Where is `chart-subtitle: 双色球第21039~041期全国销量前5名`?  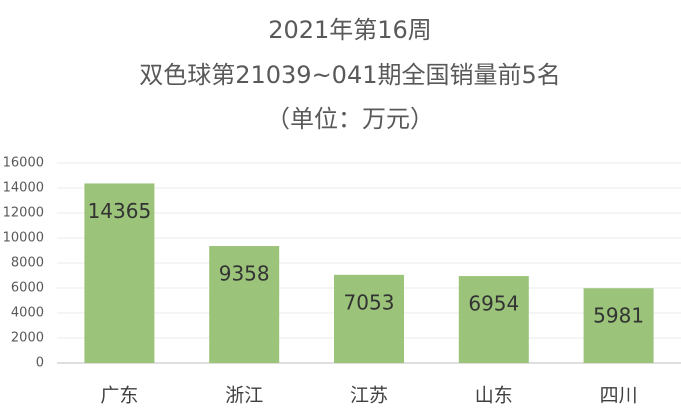 chart-subtitle: 双色球第21039~041期全国销量前5名 is located at coordinates (350, 75).